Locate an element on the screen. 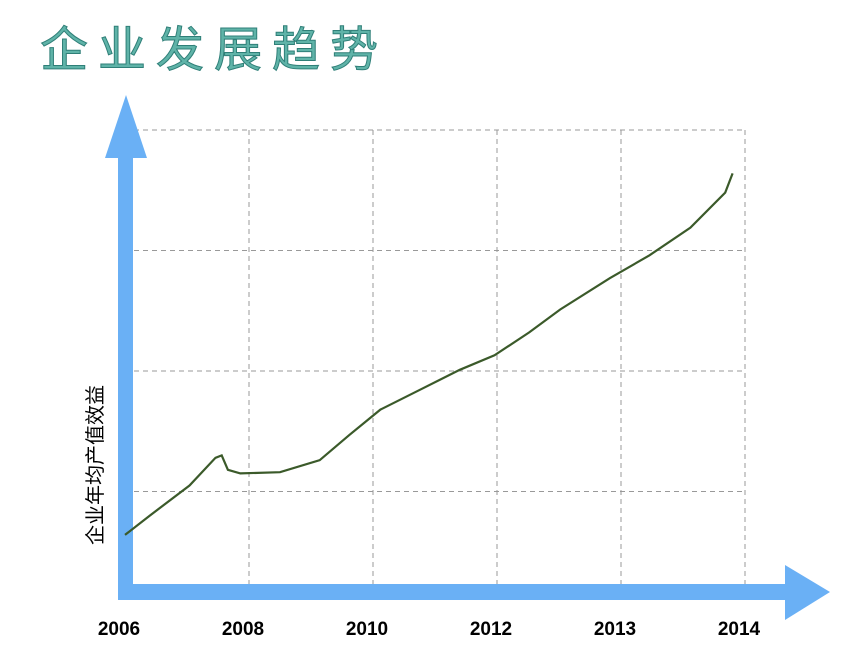 The height and width of the screenshot is (662, 867). y-axis-label: 企业年均产值效益 is located at coordinates (95, 465).